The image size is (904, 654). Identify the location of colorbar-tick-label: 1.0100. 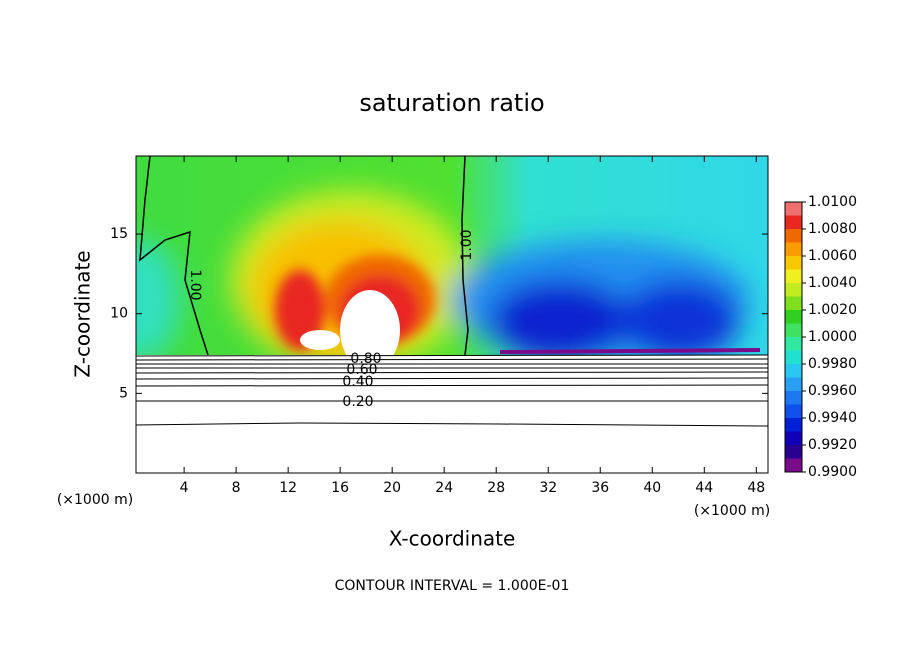
(832, 202).